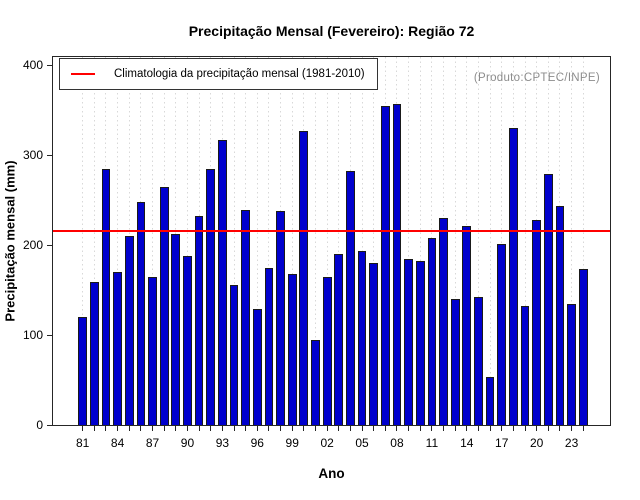 This screenshot has width=640, height=500. What do you see at coordinates (83, 443) in the screenshot?
I see `x-tick-label: 81` at bounding box center [83, 443].